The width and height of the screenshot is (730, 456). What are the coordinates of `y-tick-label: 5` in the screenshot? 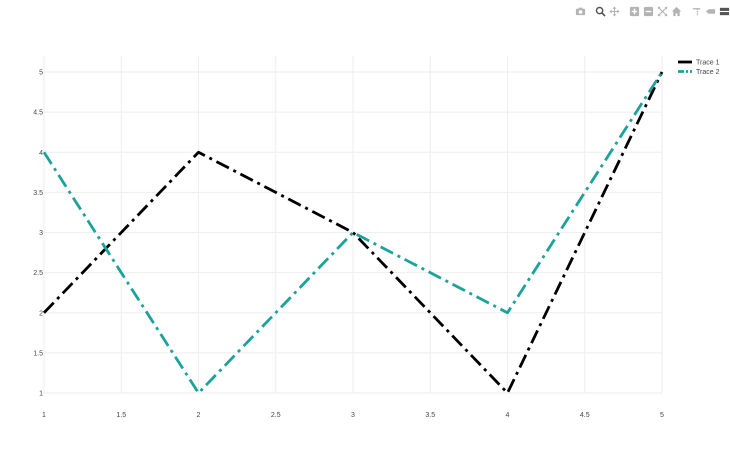 It's located at (41, 73).